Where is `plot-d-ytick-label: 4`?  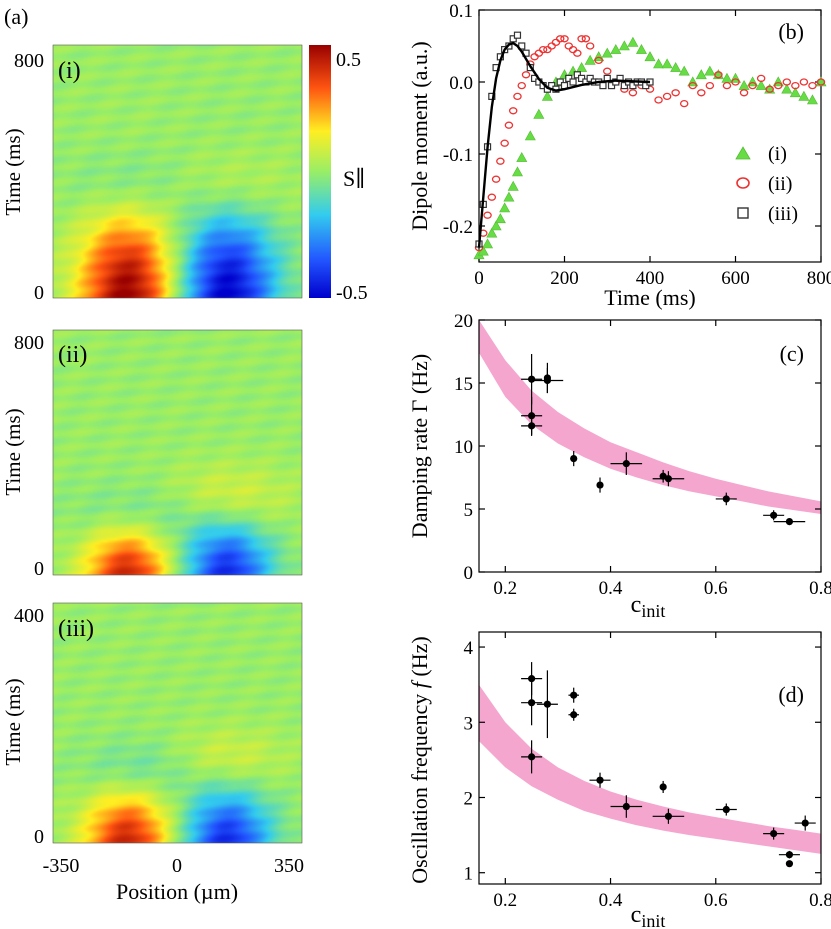 plot-d-ytick-label: 4 is located at coordinates (469, 648).